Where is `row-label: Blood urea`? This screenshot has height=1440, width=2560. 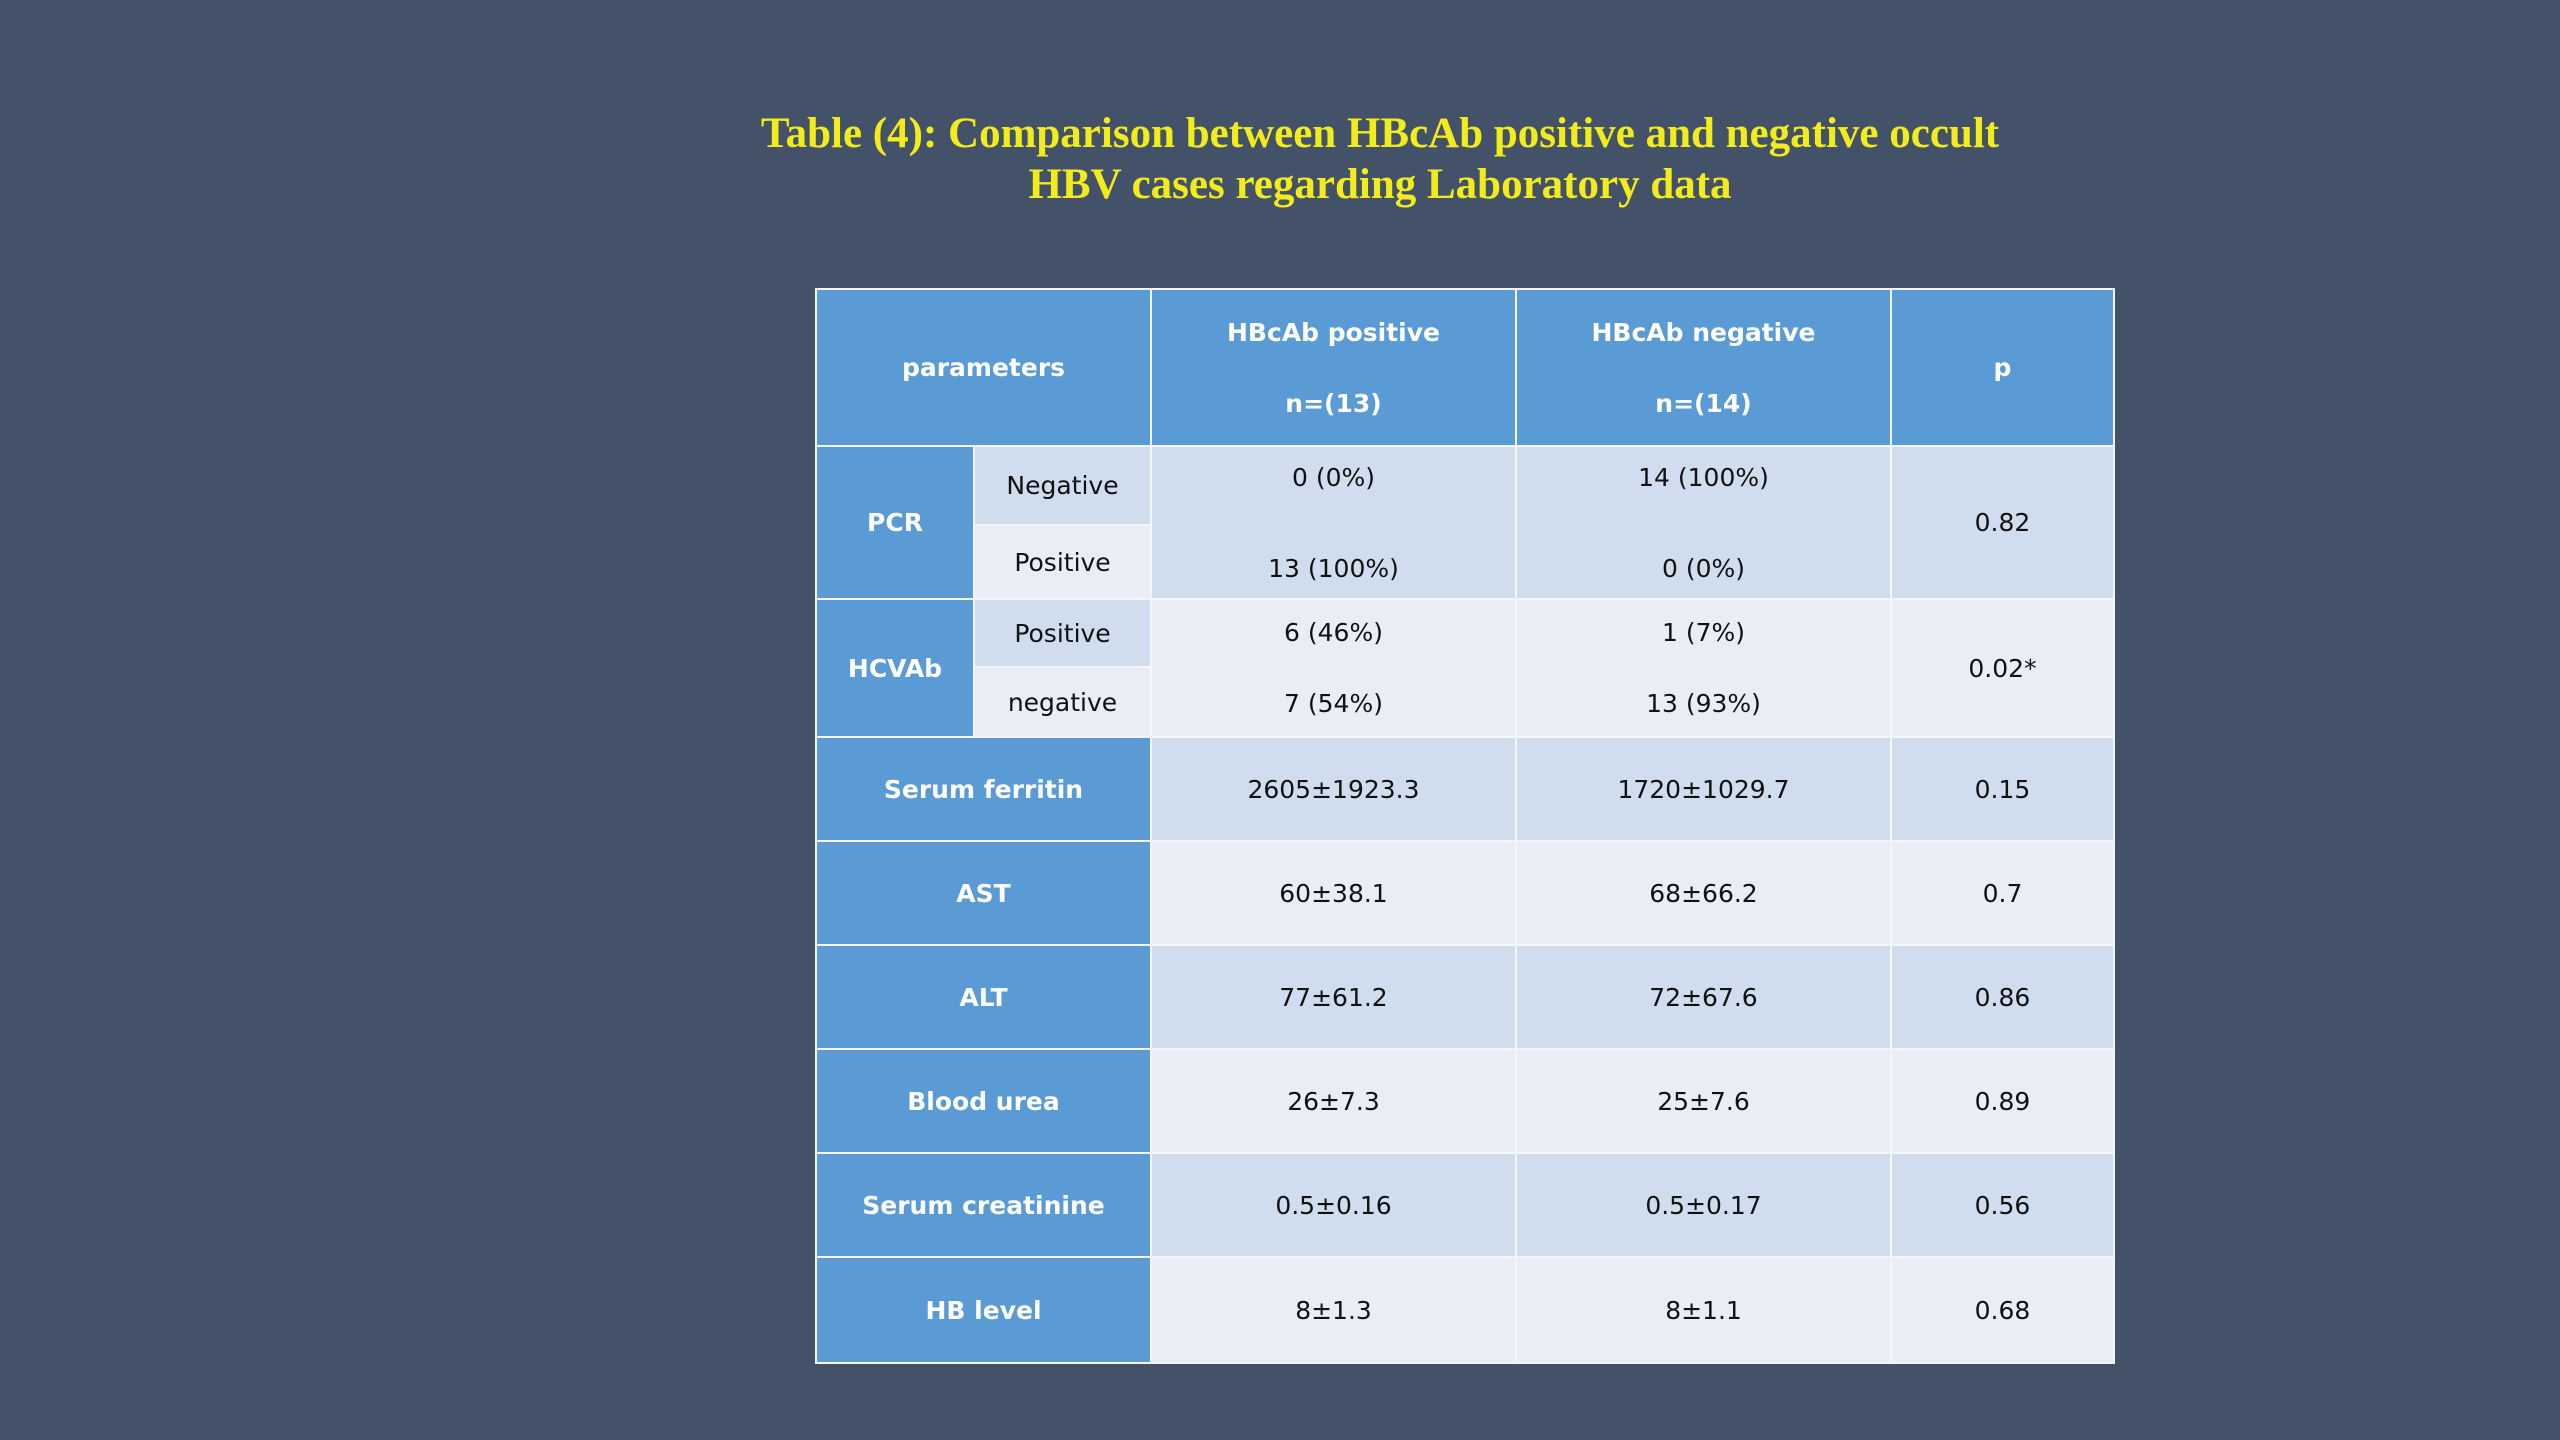
row-label: Blood urea is located at coordinates (983, 1101).